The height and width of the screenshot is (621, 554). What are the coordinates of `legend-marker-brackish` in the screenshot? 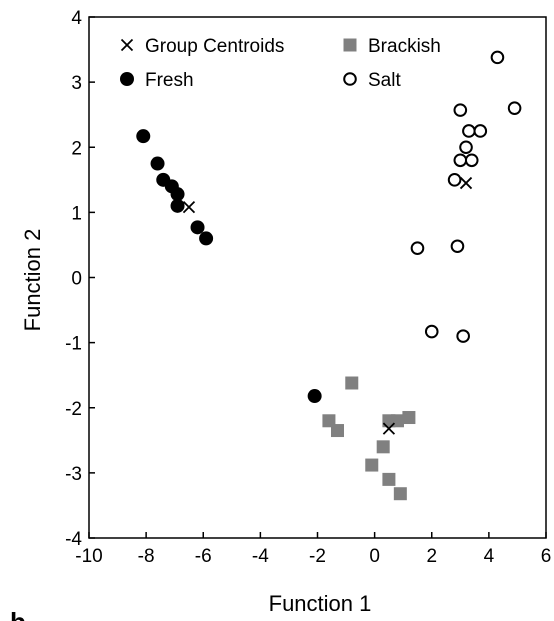 It's located at (350, 45).